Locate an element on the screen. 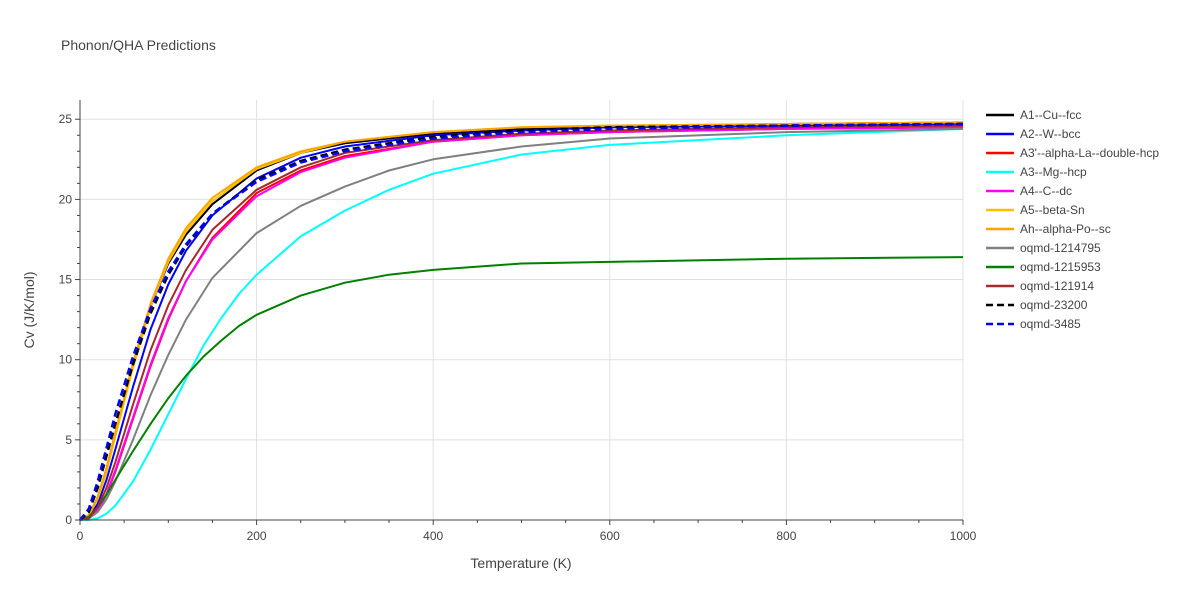  legend-label: A3--Mg--hcp is located at coordinates (1053, 172).